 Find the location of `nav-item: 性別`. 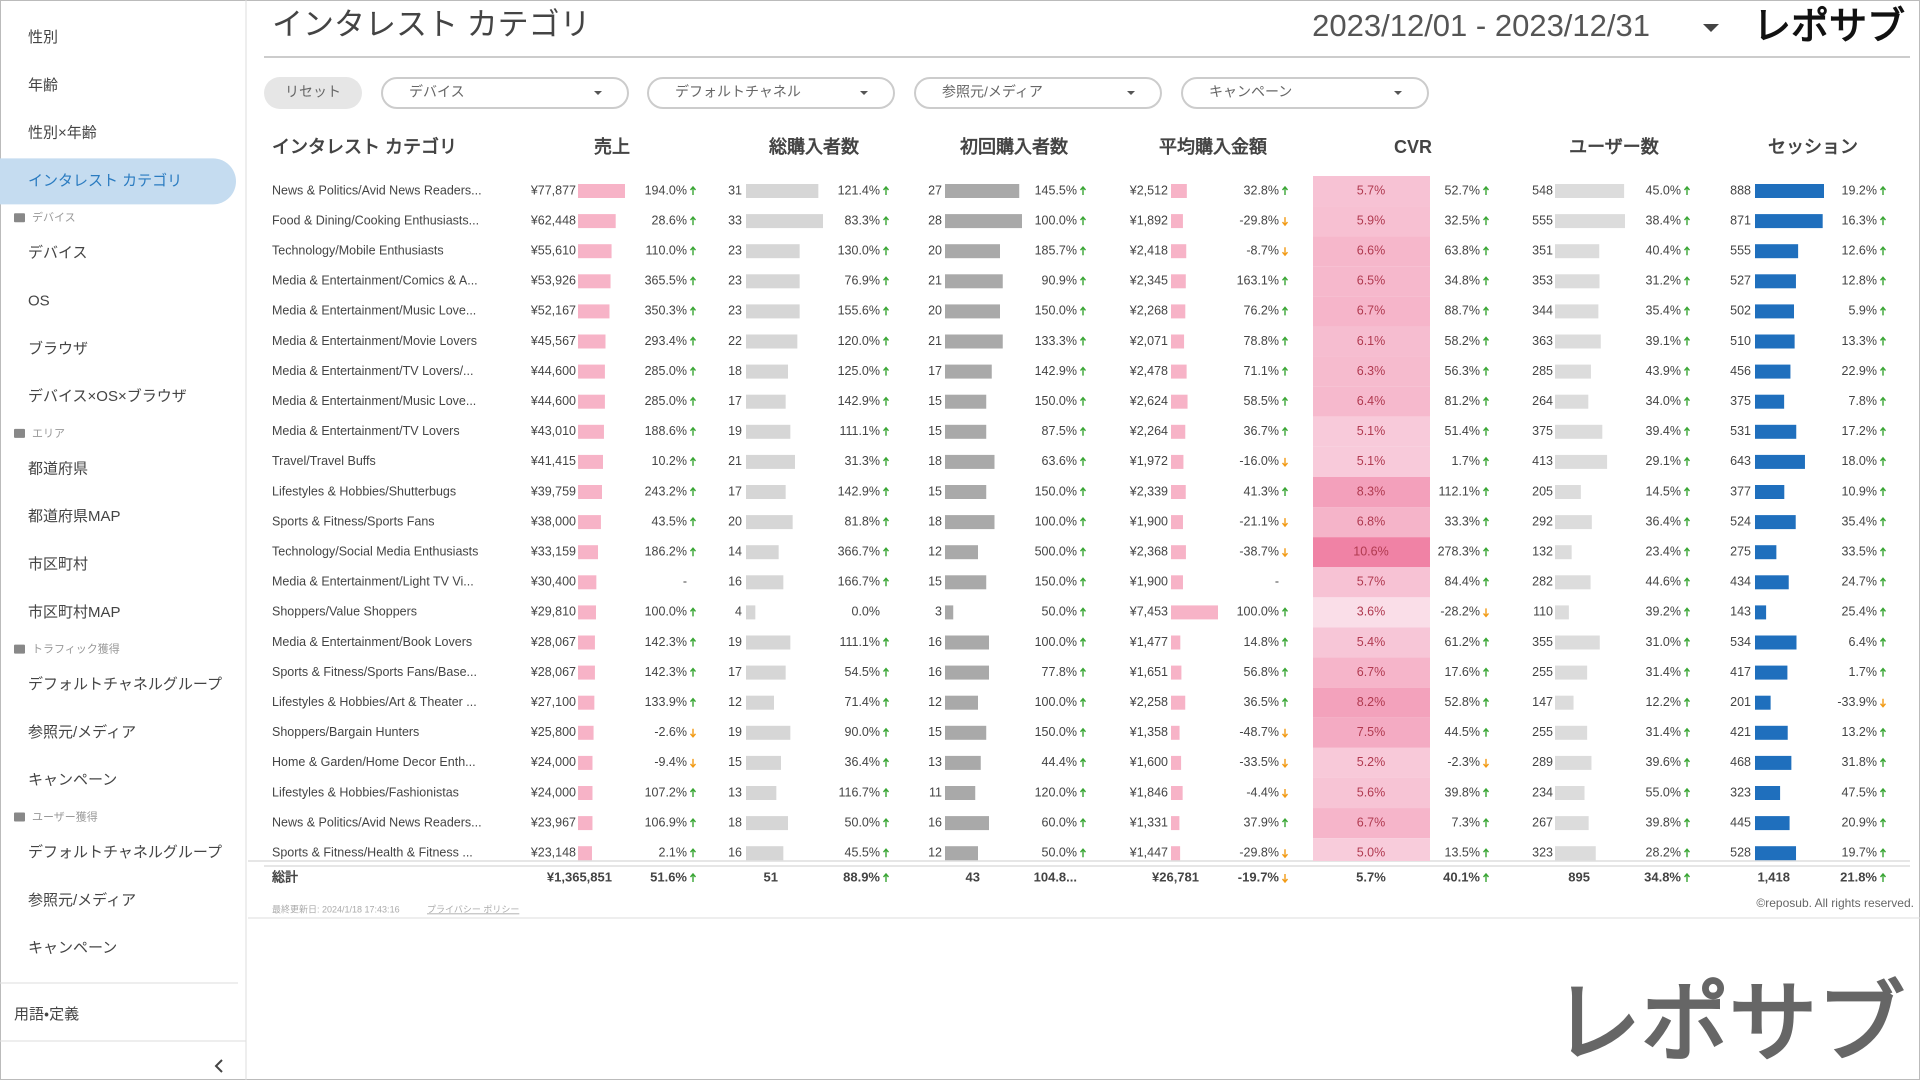

nav-item: 性別 is located at coordinates (43, 37).